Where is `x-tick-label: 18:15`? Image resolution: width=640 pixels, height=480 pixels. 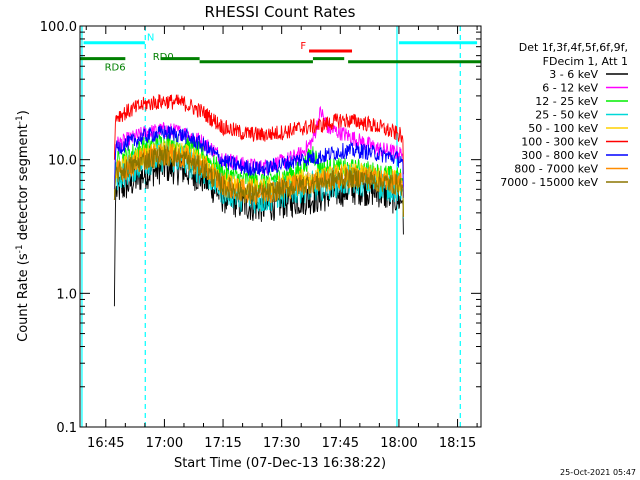
x-tick-label: 18:15 is located at coordinates (457, 443).